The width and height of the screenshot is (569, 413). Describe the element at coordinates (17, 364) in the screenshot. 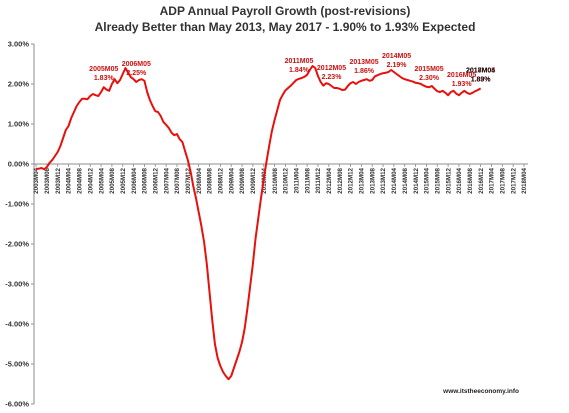

I see `y-tick-label: -5.00%` at that location.